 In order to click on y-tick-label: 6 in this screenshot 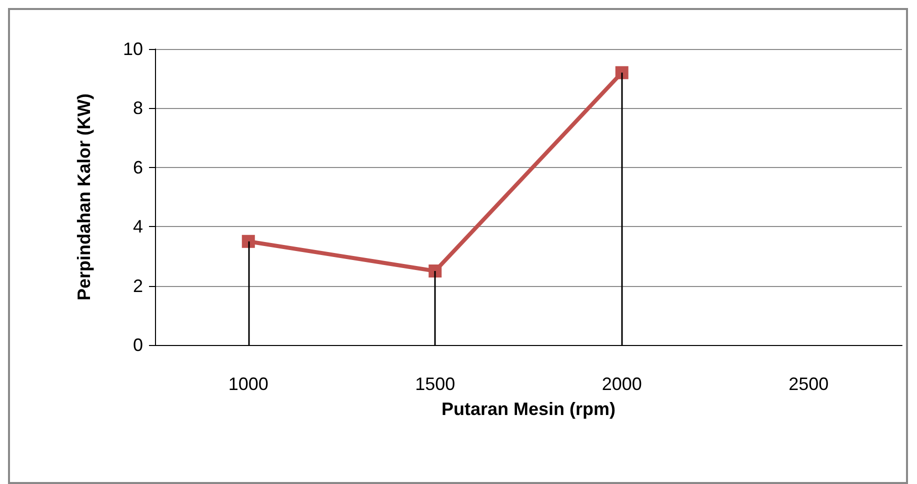, I will do `click(137, 167)`.